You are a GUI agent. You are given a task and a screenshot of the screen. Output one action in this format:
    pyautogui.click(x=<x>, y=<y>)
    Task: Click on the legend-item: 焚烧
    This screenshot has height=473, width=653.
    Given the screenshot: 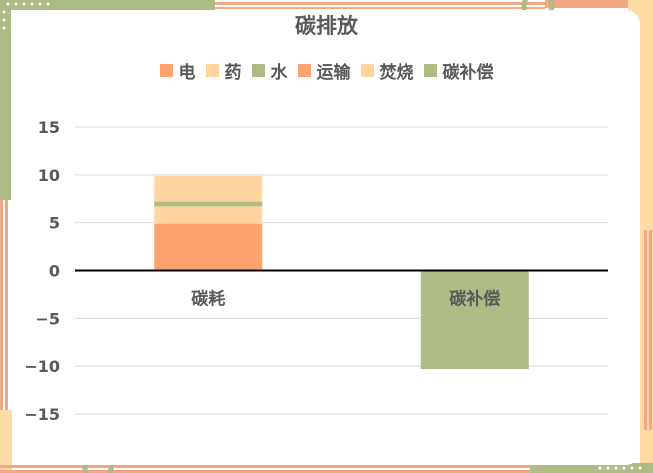 What is the action you would take?
    pyautogui.click(x=387, y=70)
    